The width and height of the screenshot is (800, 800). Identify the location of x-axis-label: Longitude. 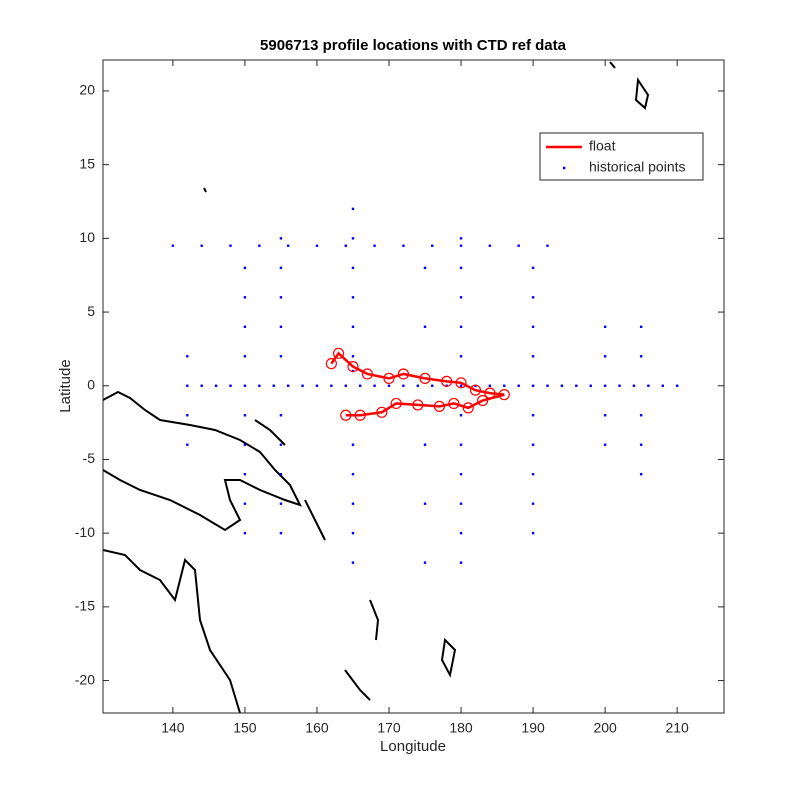
(413, 746).